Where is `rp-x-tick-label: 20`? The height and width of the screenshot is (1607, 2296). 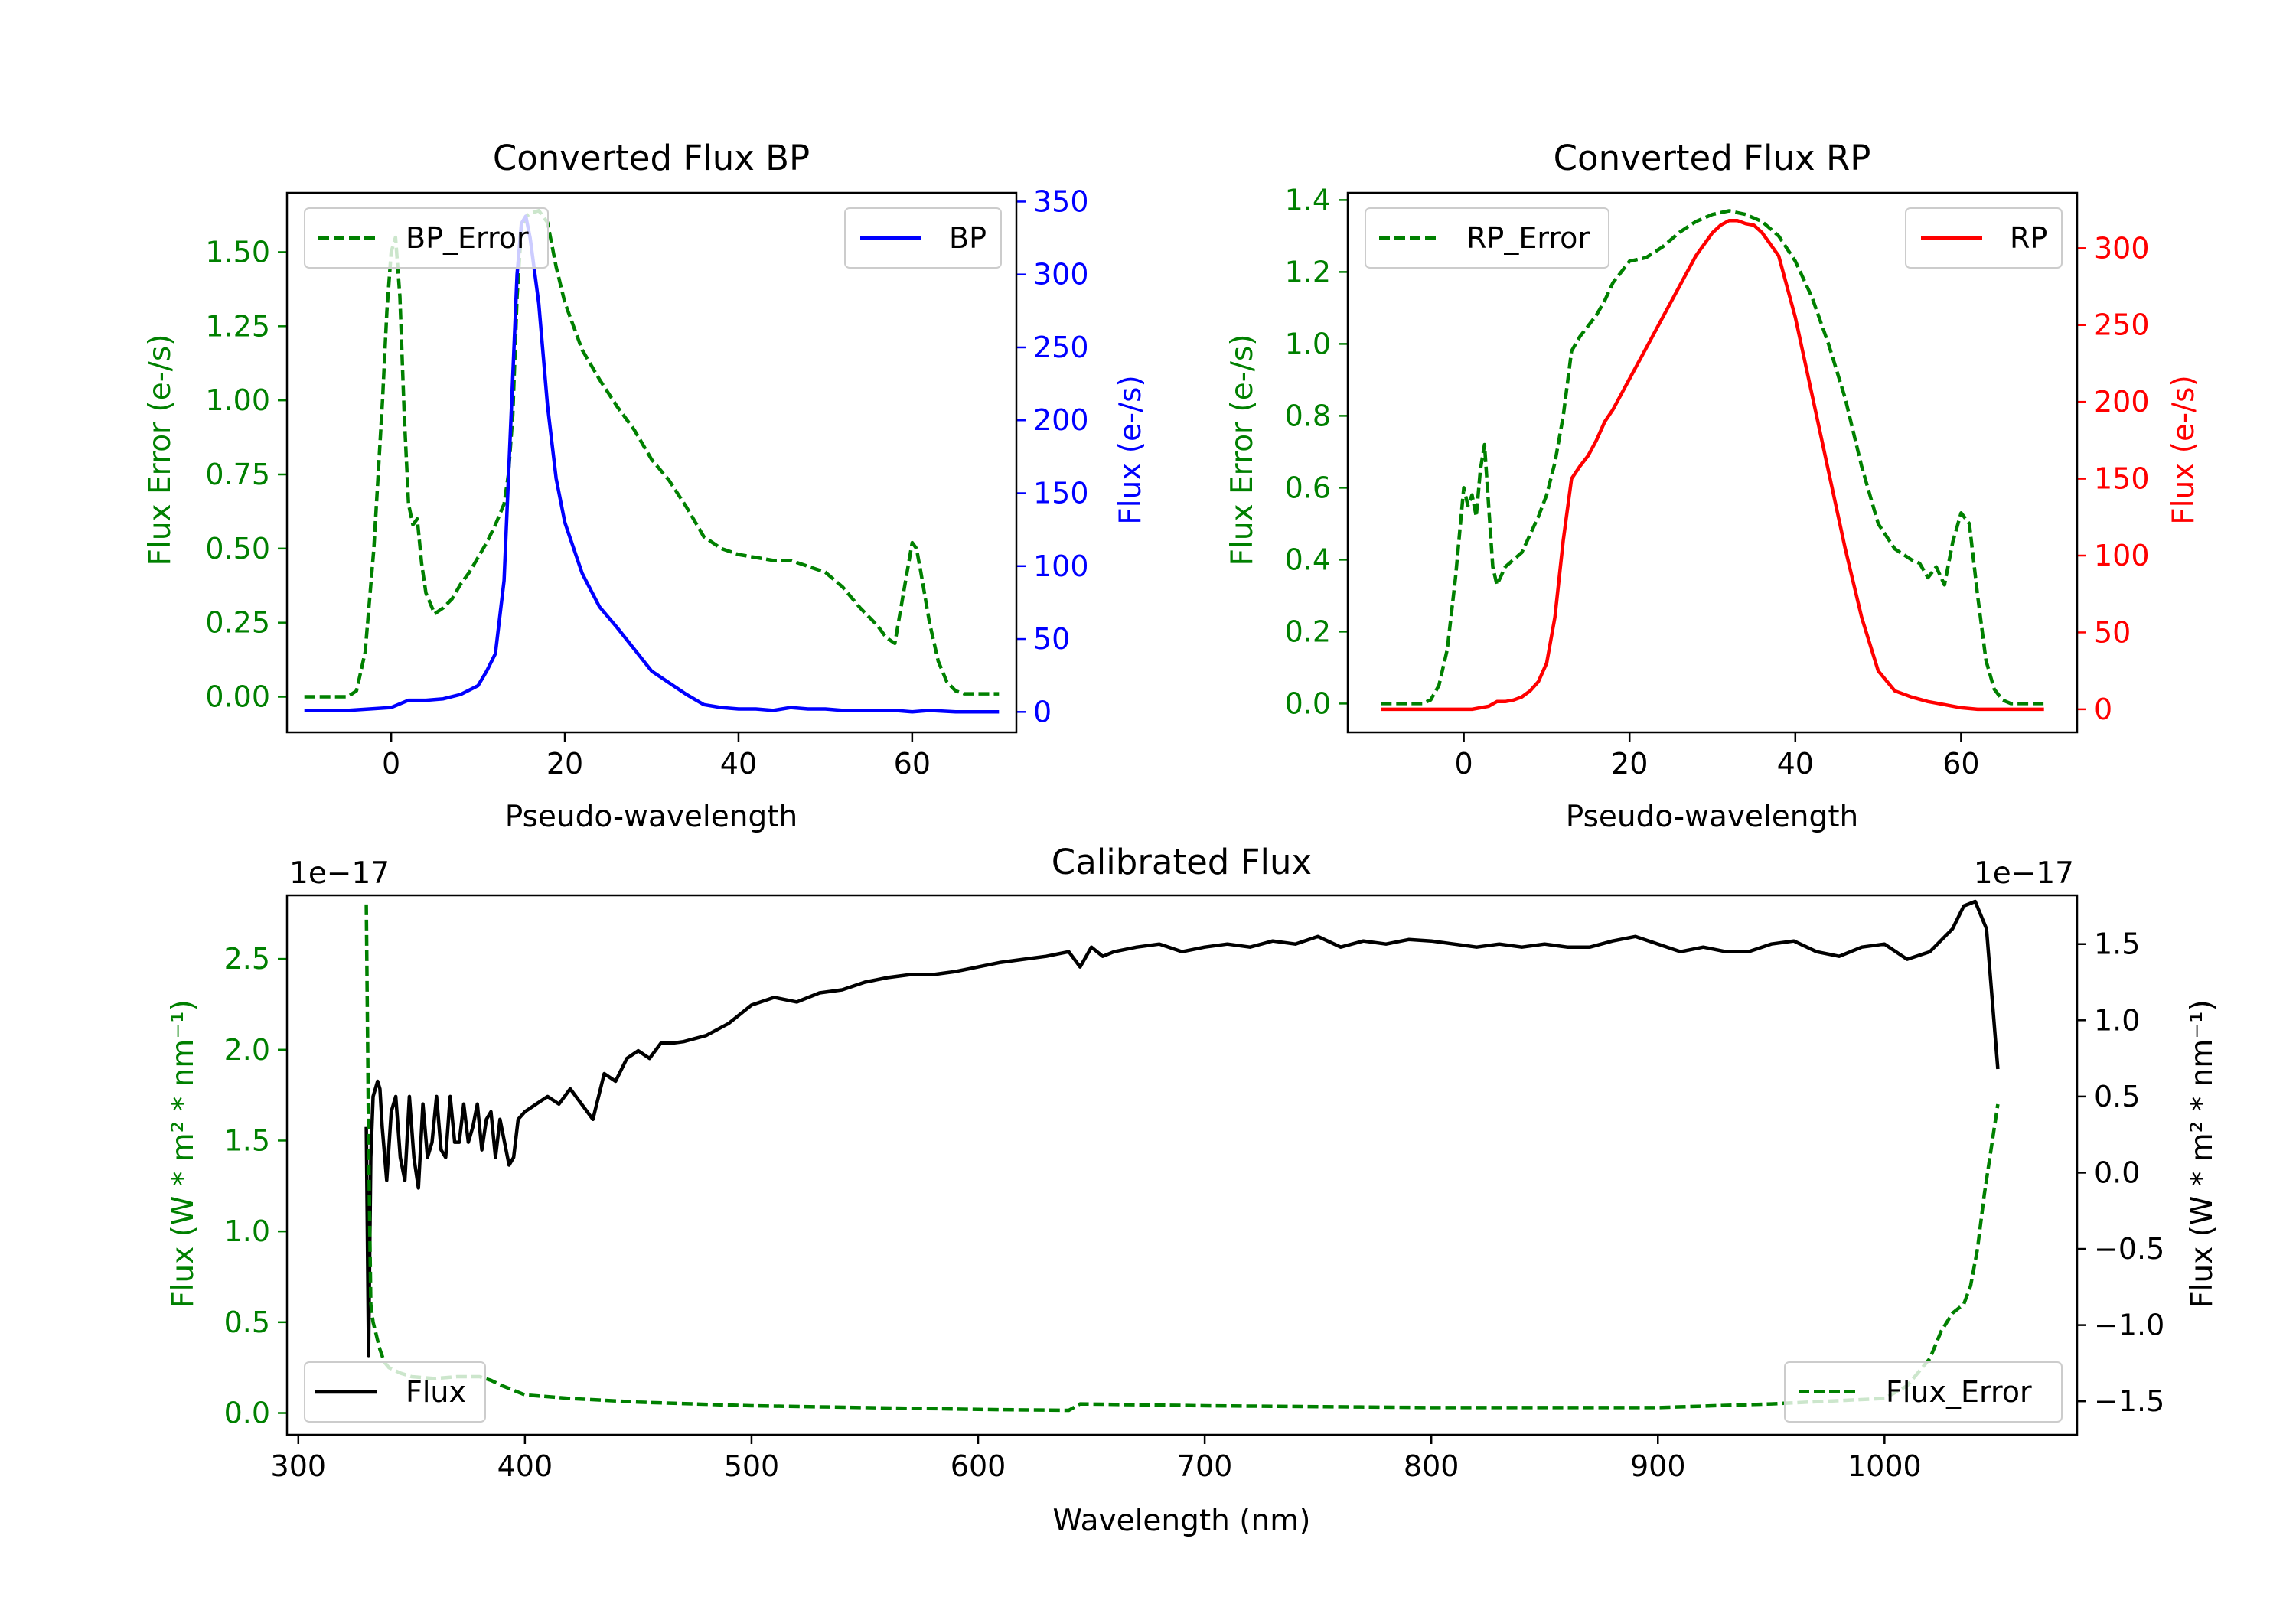
rp-x-tick-label: 20 is located at coordinates (1629, 764).